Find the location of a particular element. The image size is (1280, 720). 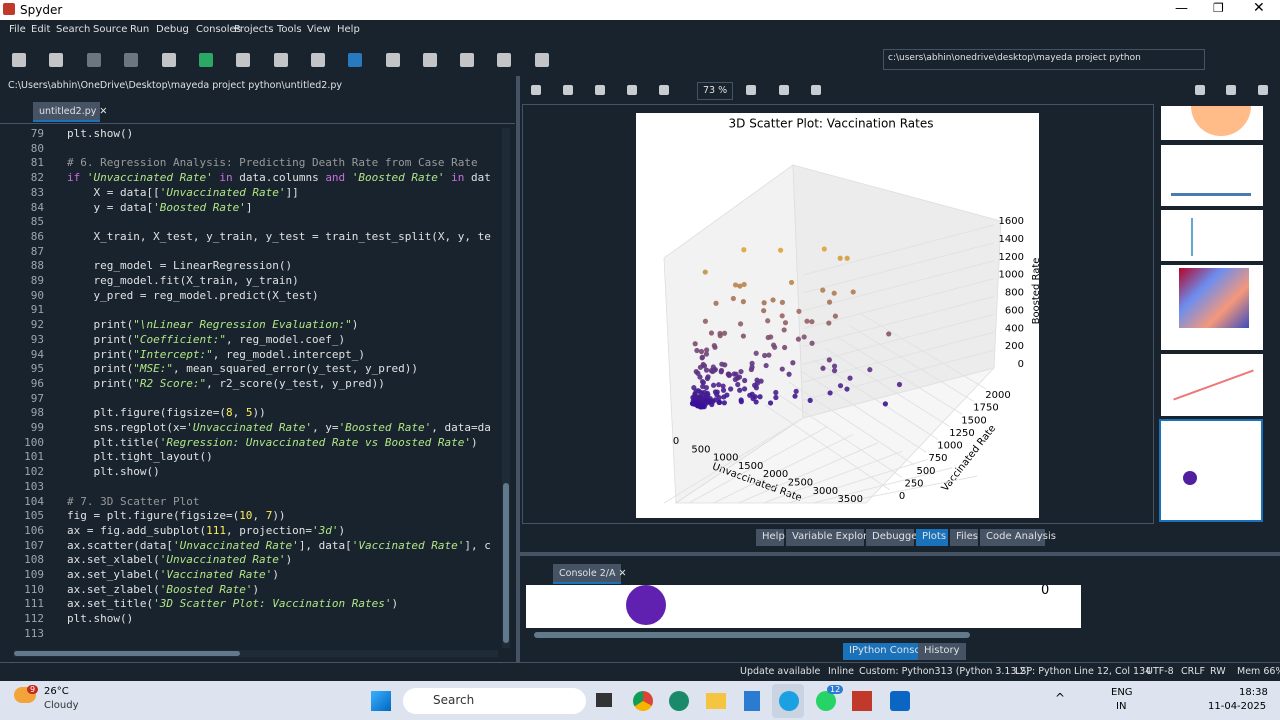

code-token: y = data[ is located at coordinates (110, 207).